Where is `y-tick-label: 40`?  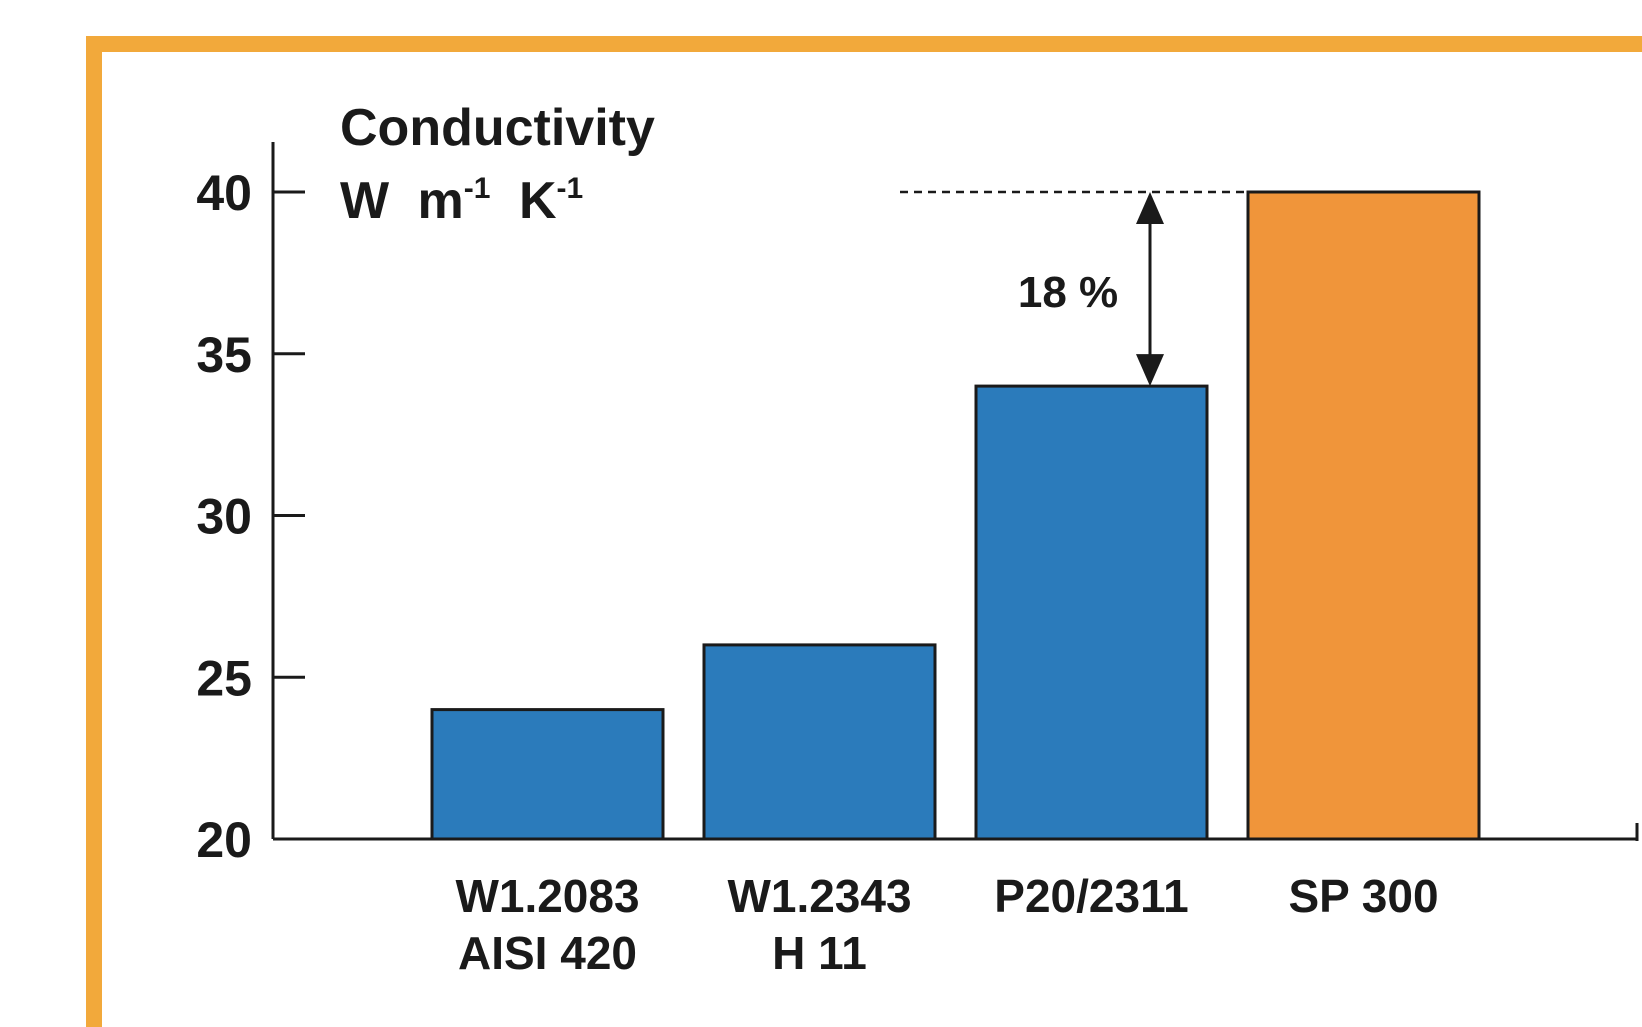
y-tick-label: 40 is located at coordinates (224, 193).